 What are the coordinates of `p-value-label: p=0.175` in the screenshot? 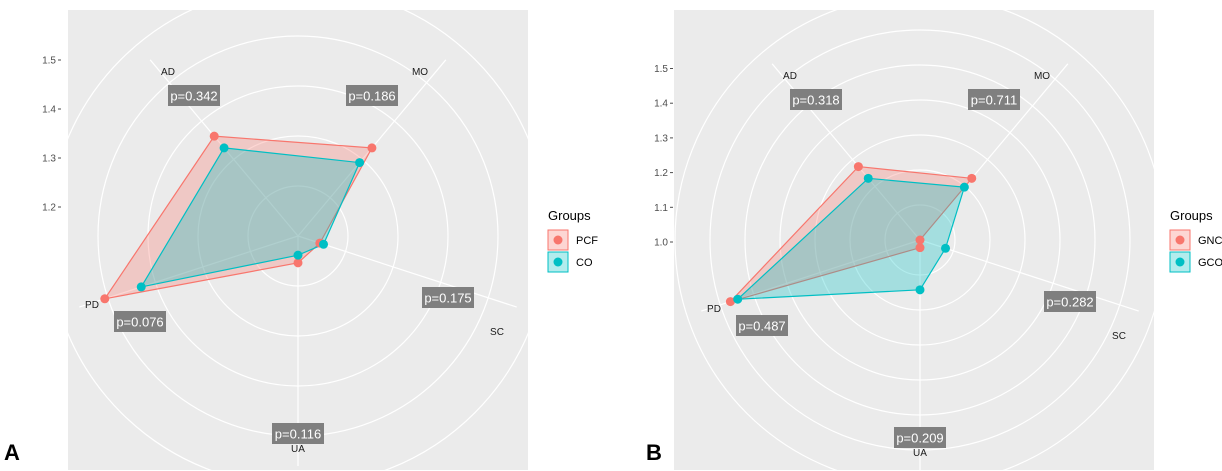 It's located at (447, 298).